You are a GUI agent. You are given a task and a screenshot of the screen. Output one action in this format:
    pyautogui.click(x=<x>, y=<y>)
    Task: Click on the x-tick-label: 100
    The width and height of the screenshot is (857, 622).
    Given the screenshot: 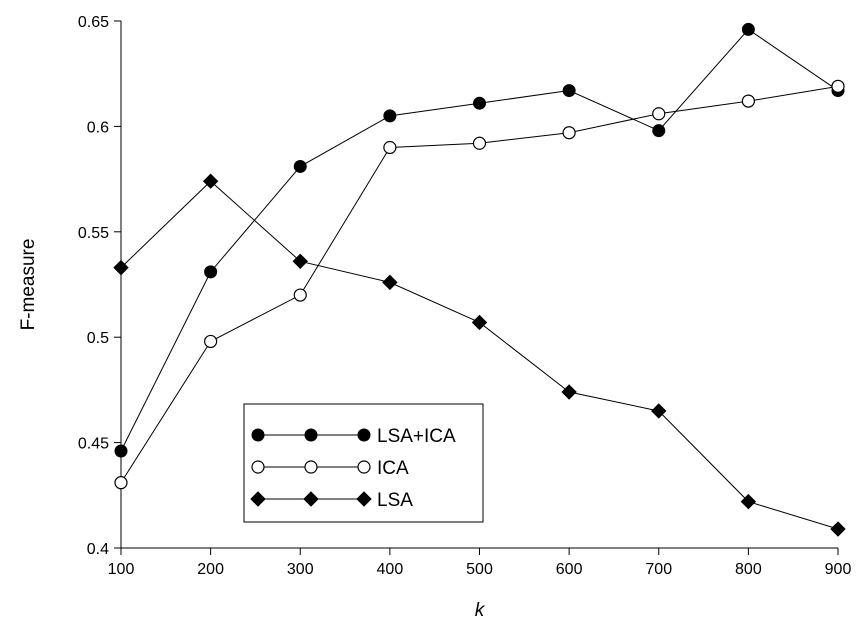 What is the action you would take?
    pyautogui.click(x=121, y=569)
    